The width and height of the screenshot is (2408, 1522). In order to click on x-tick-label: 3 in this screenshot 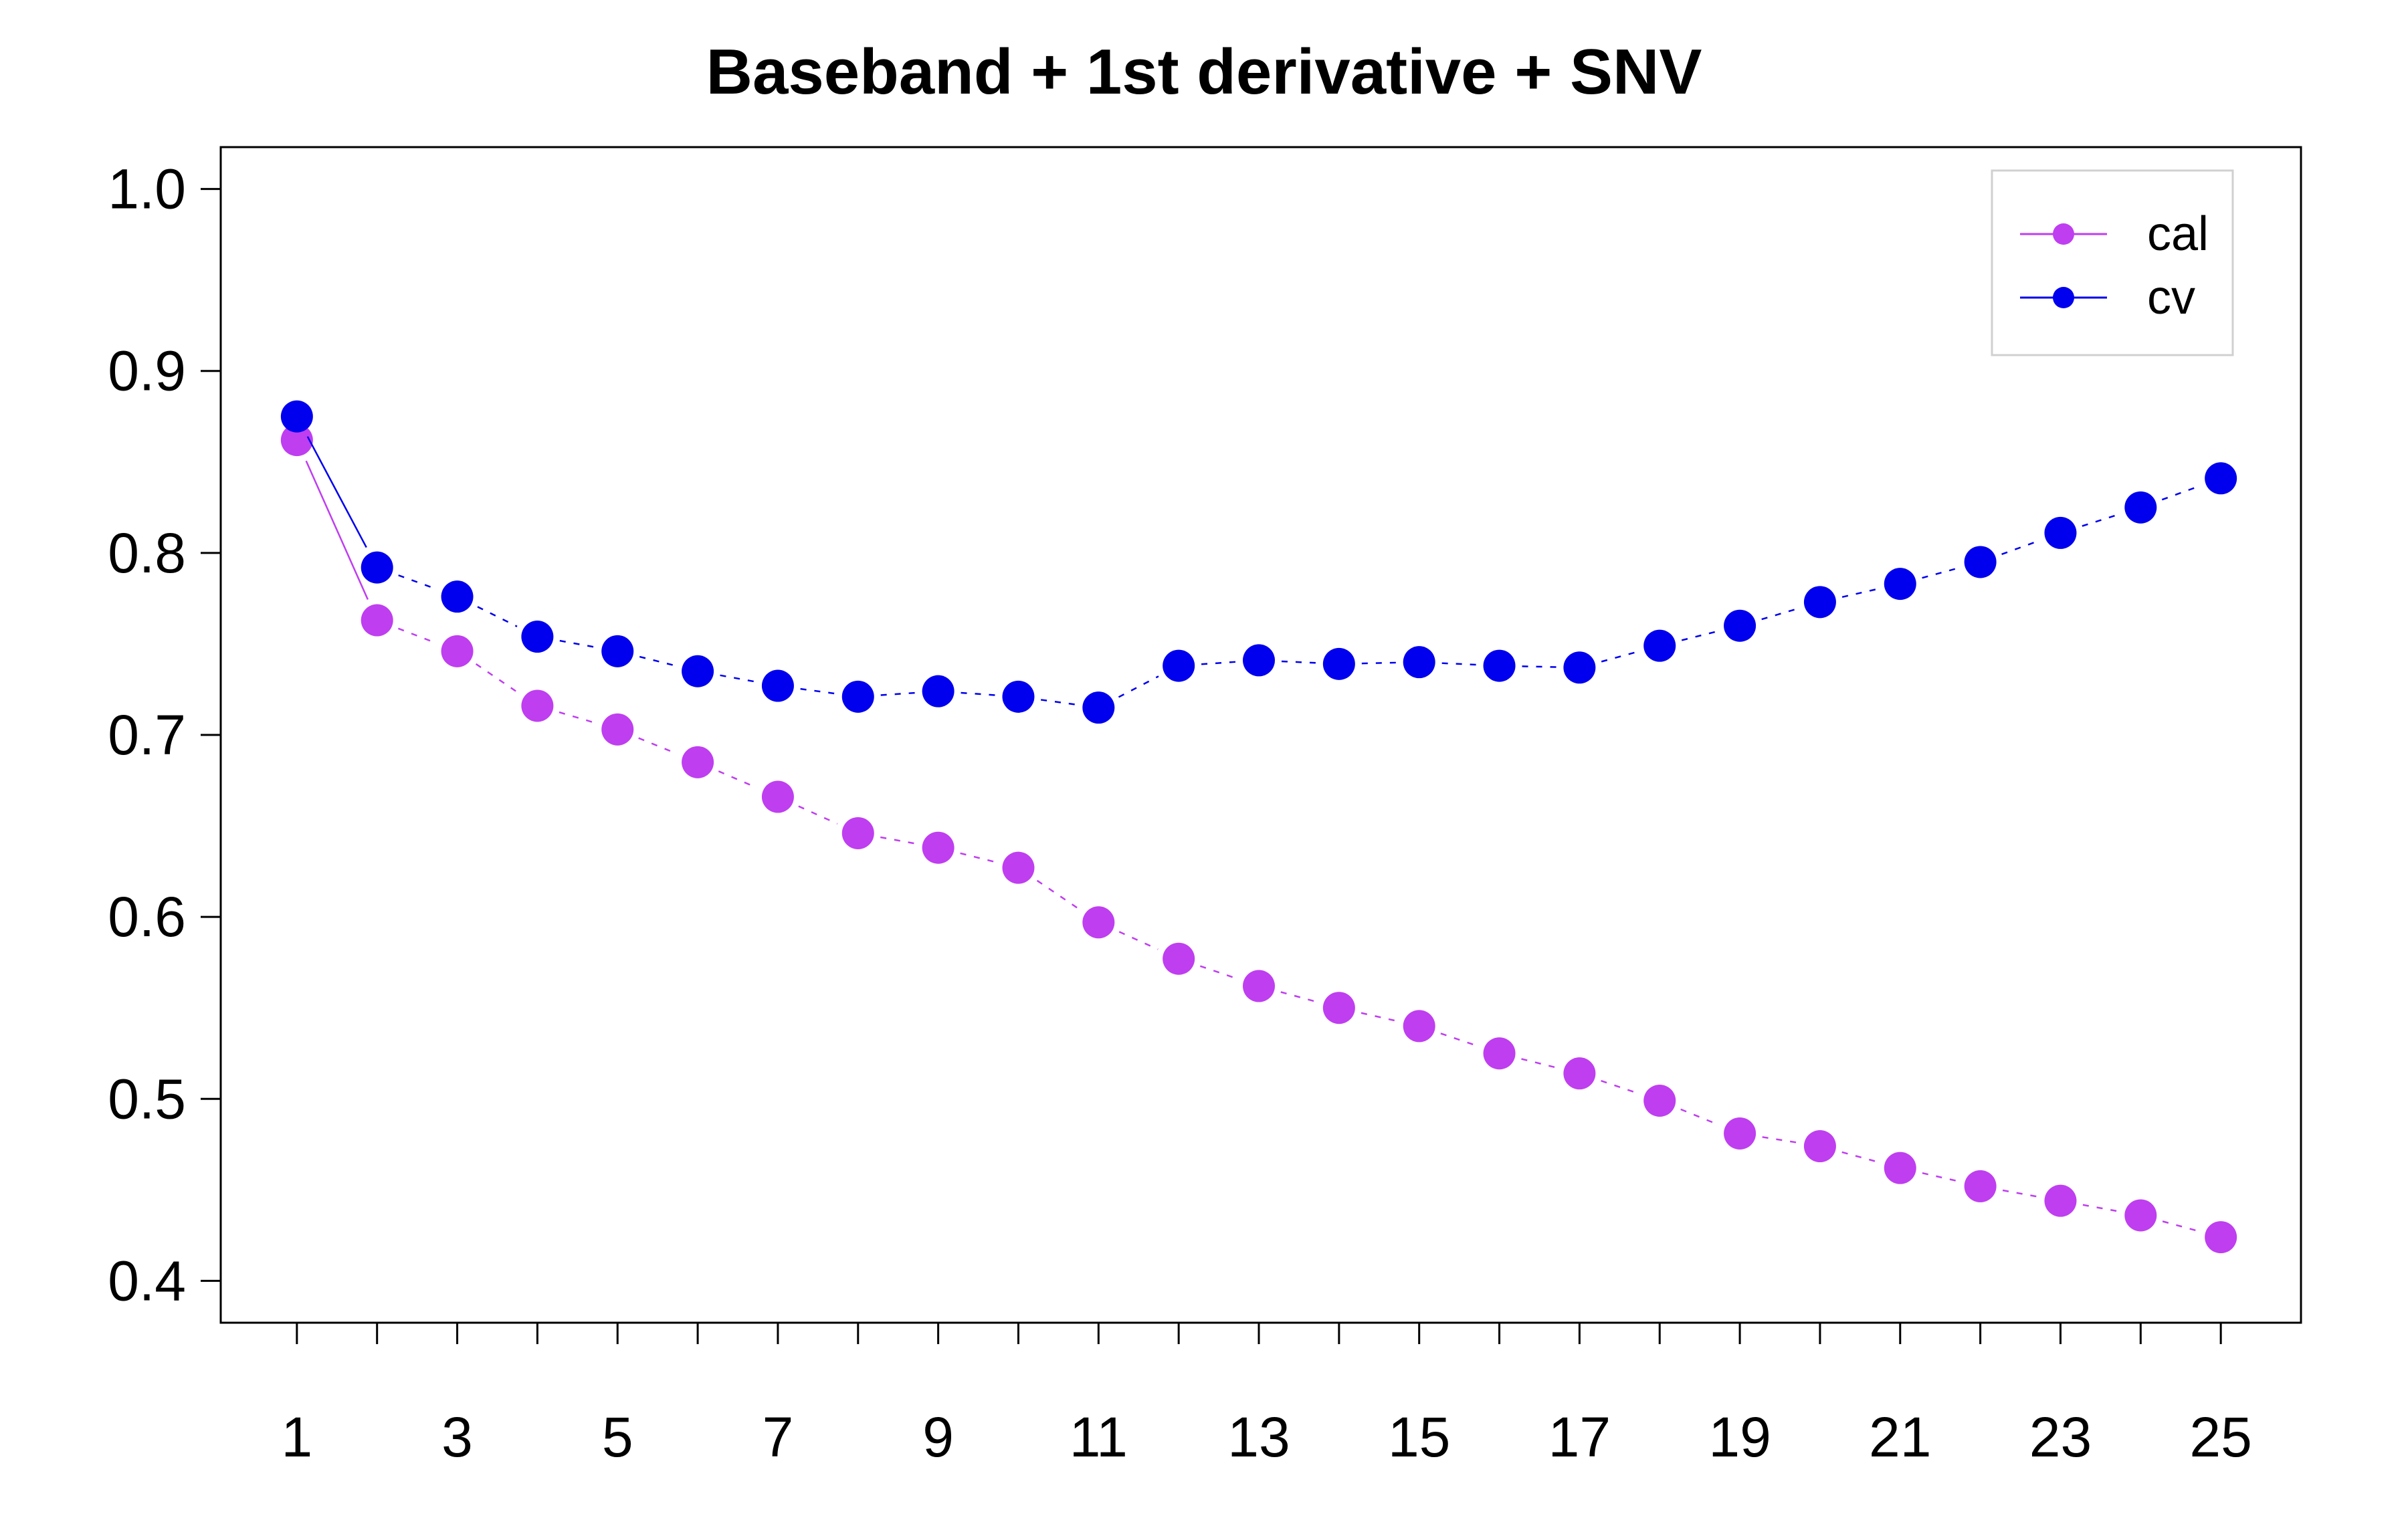, I will do `click(457, 1437)`.